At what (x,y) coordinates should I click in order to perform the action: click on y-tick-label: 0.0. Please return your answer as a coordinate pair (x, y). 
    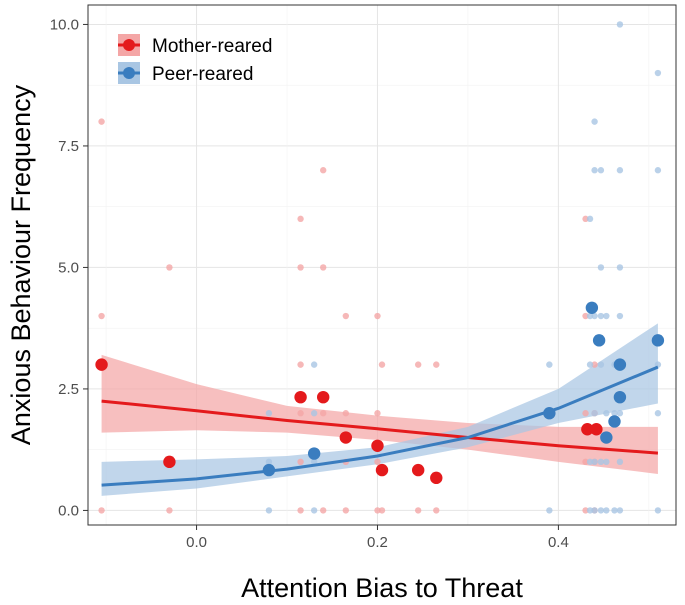
    Looking at the image, I should click on (68, 510).